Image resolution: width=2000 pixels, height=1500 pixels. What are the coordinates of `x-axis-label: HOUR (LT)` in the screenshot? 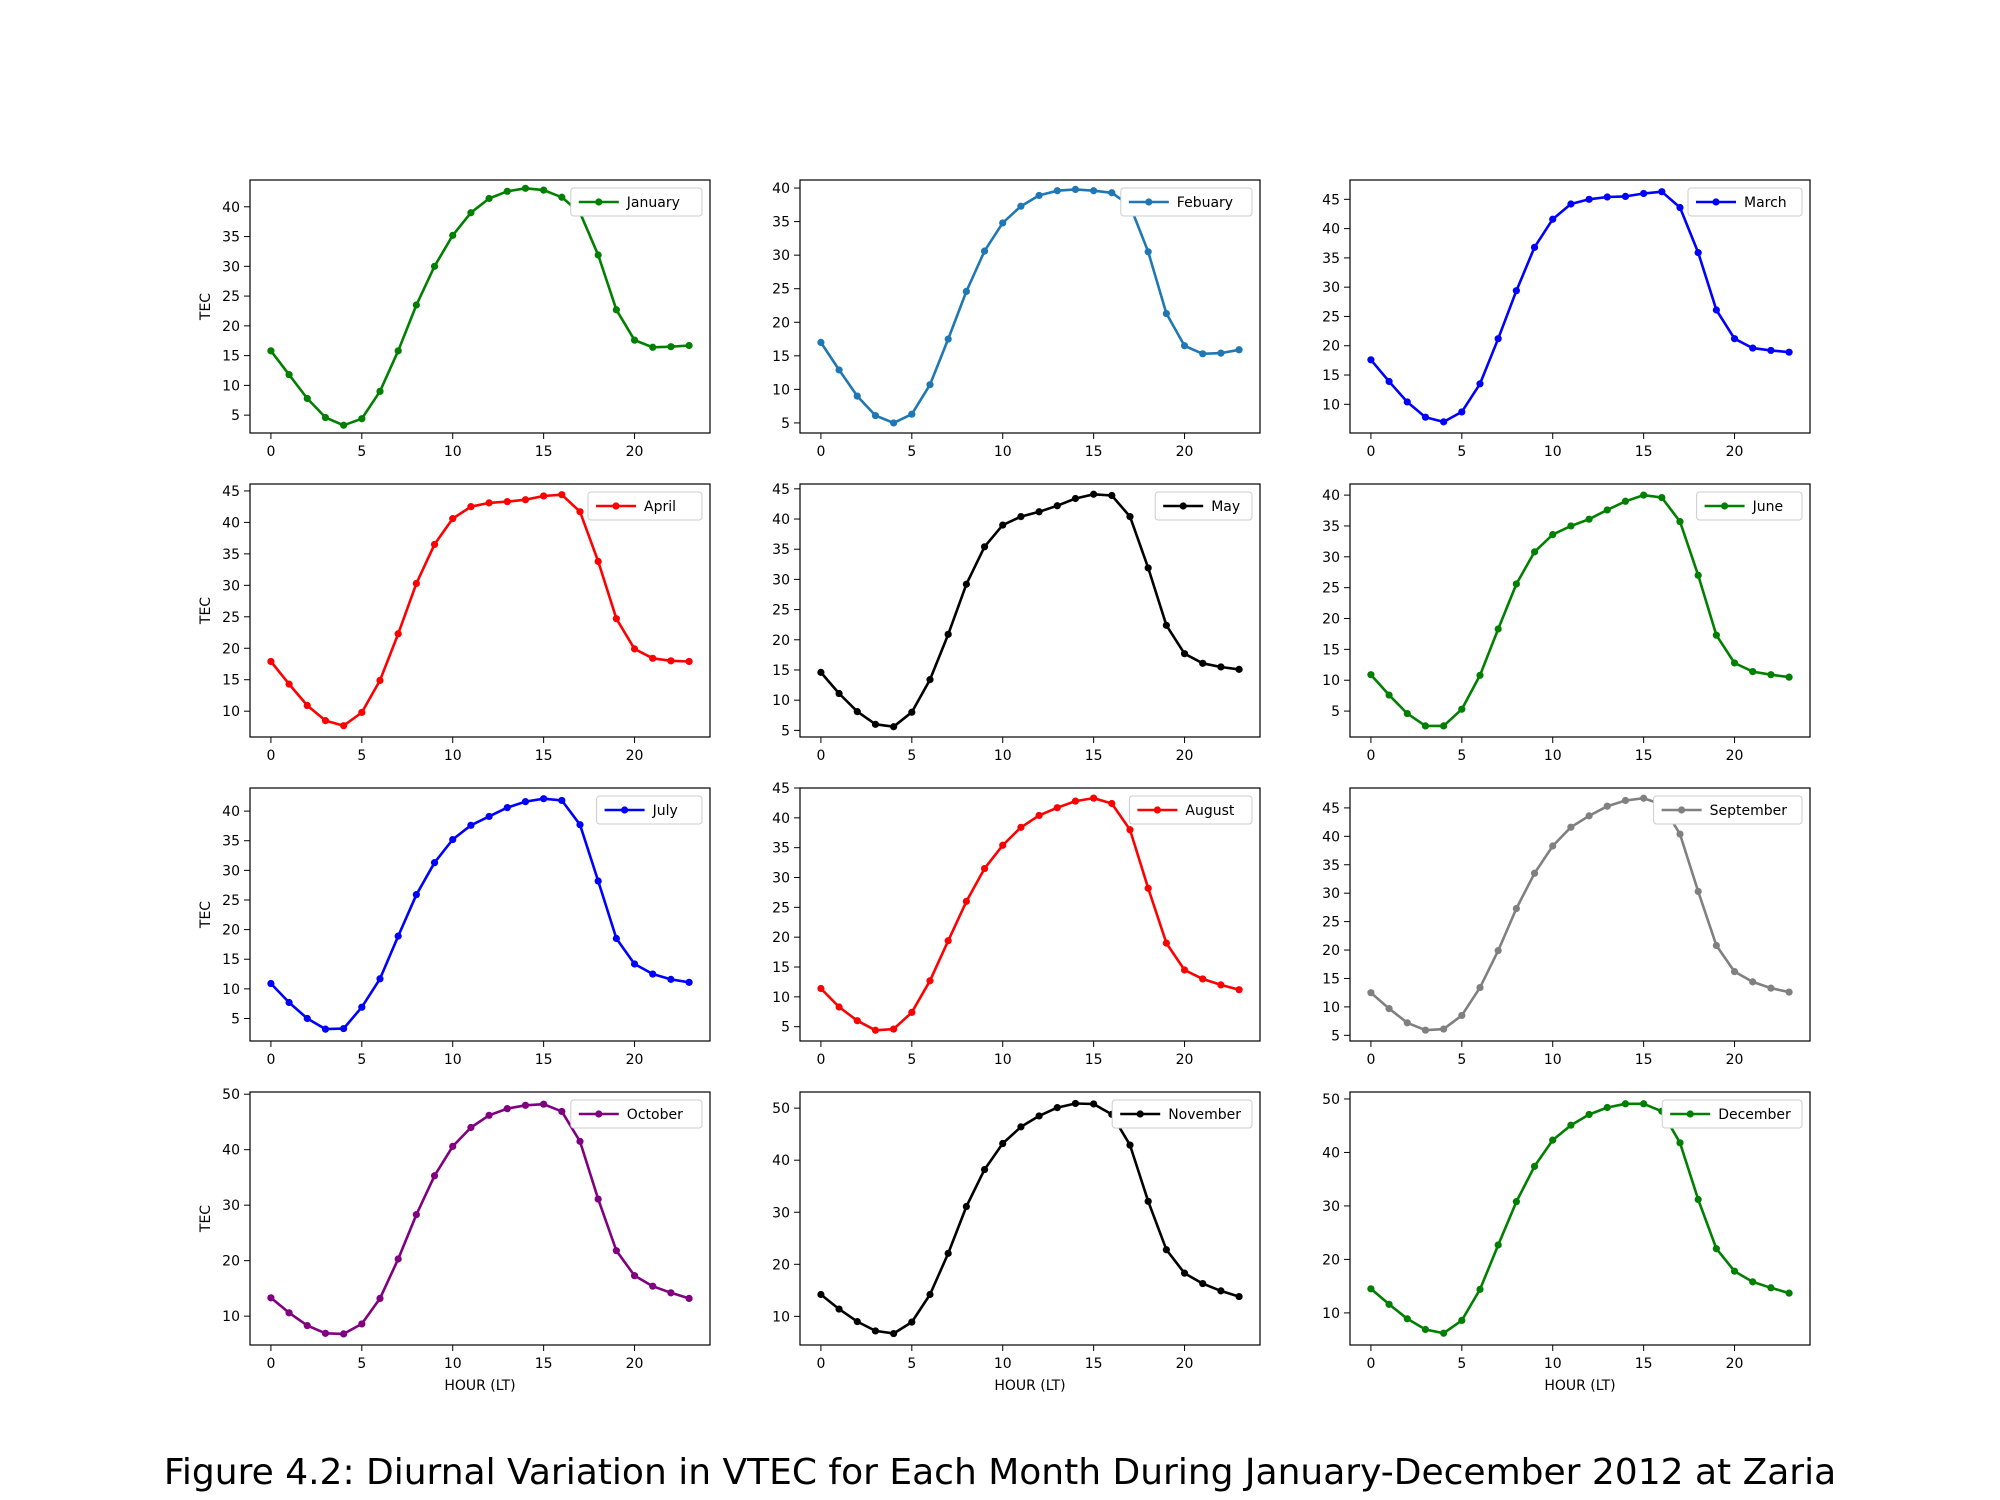 It's located at (479, 1386).